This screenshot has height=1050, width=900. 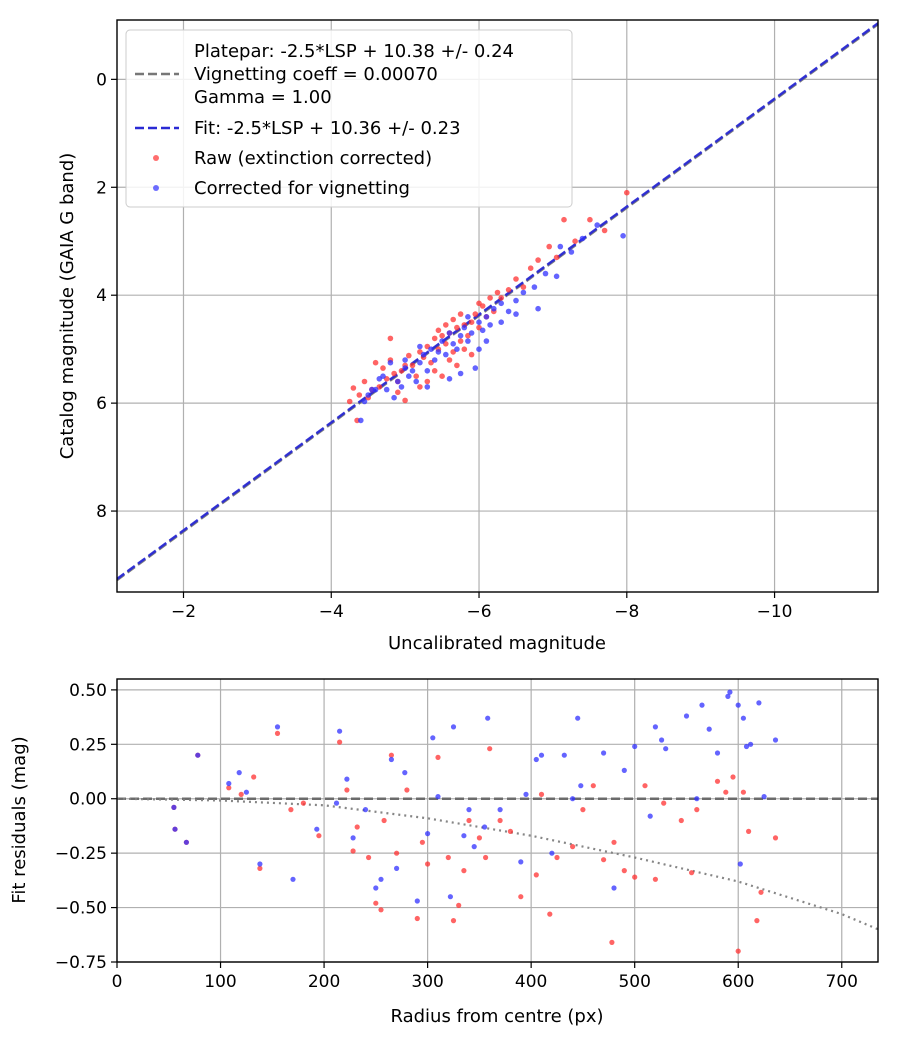 What do you see at coordinates (156, 158) in the screenshot?
I see `legend-raw-marker` at bounding box center [156, 158].